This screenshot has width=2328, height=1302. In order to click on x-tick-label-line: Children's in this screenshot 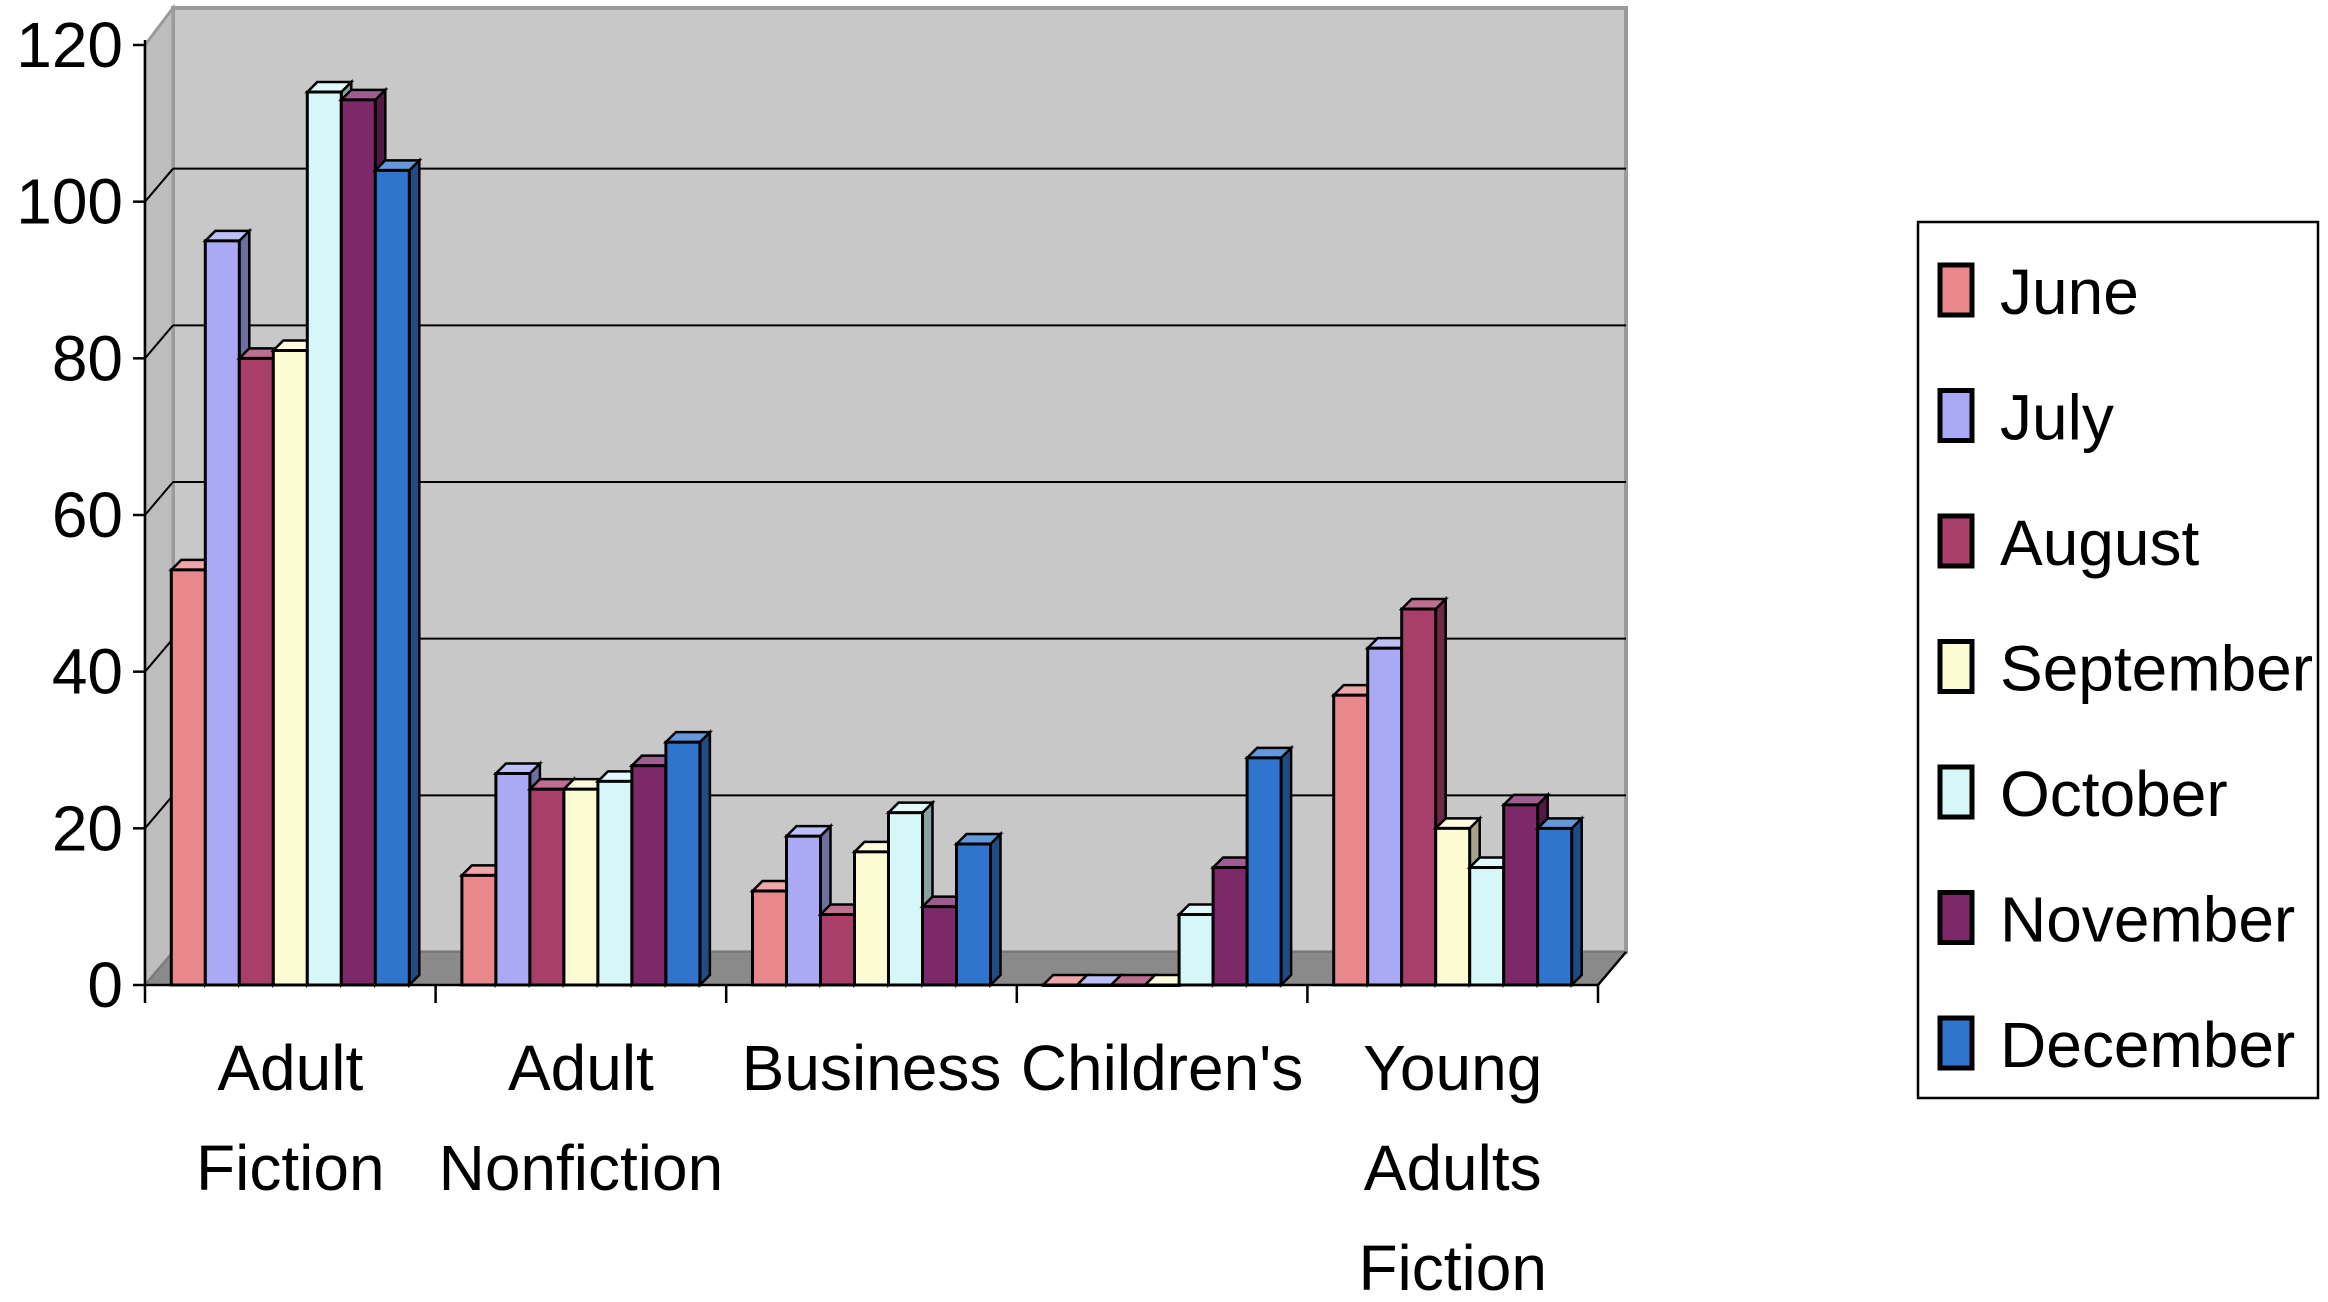, I will do `click(1162, 1068)`.